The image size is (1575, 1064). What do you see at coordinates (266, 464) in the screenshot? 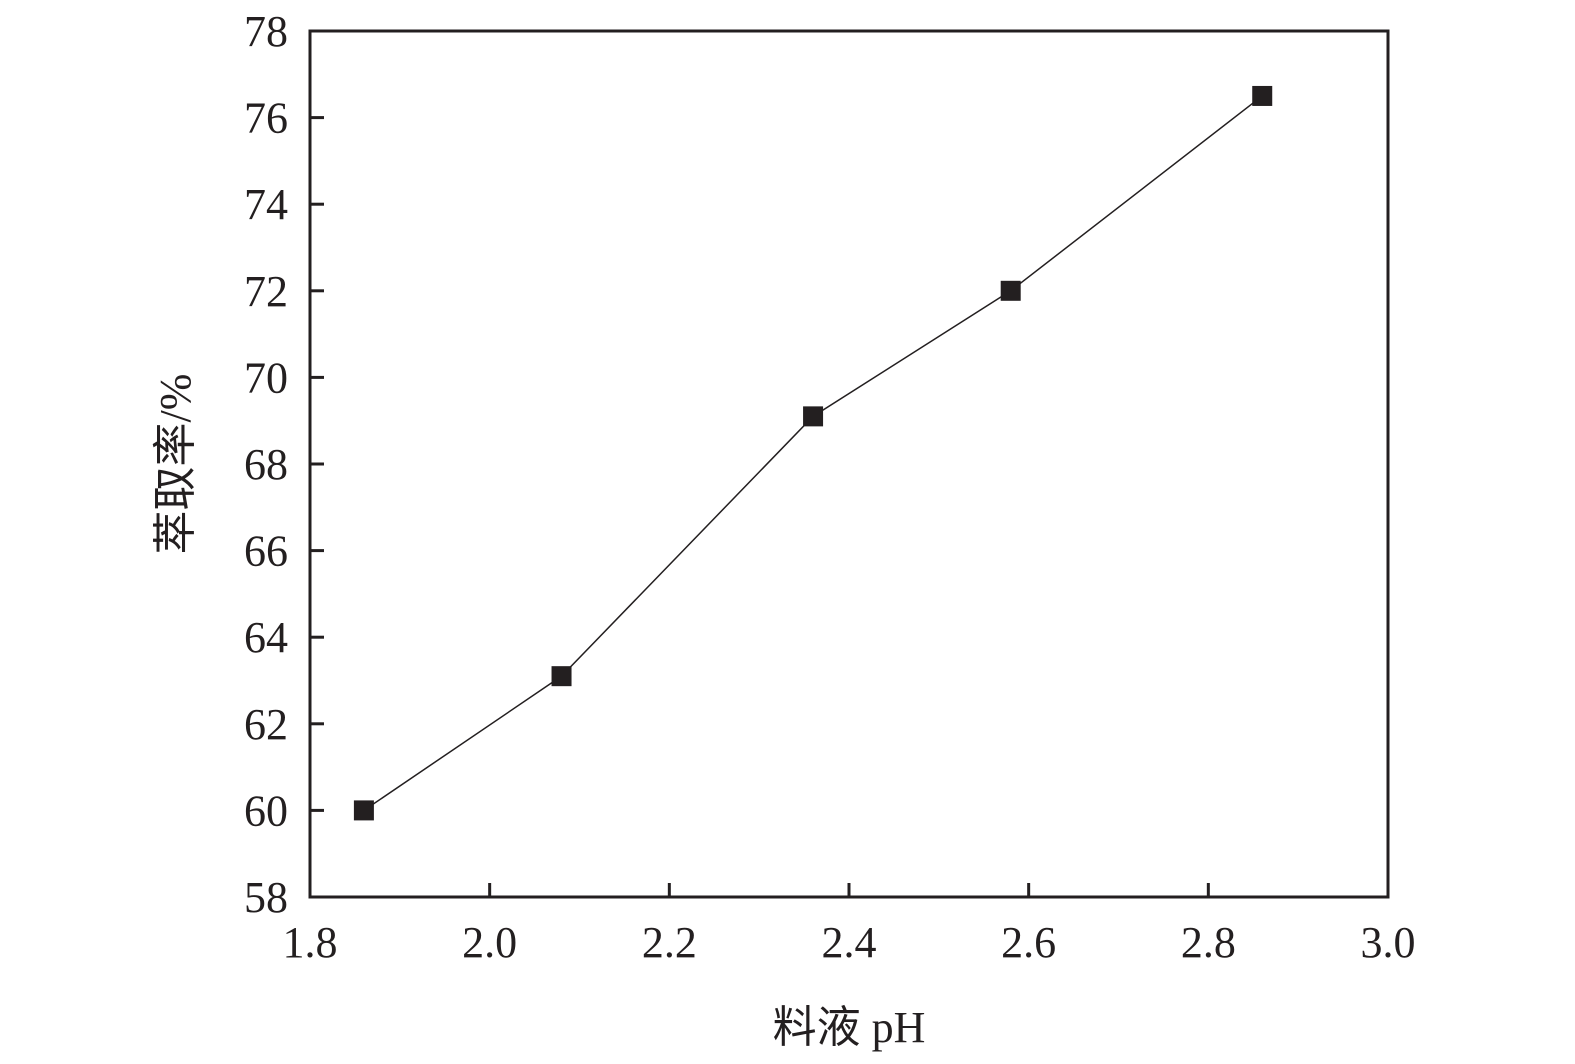
I see `y-tick-label: 68` at bounding box center [266, 464].